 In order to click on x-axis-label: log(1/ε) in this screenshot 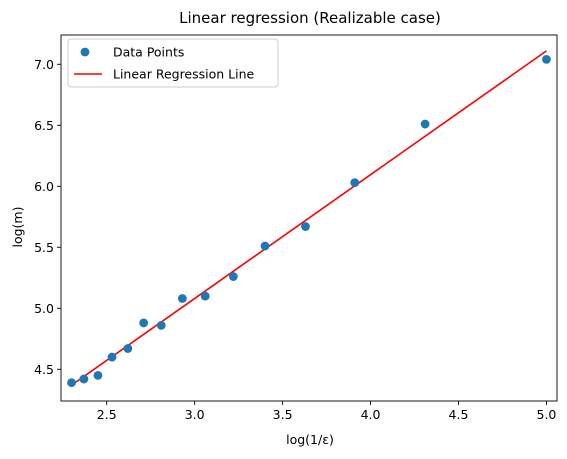, I will do `click(310, 439)`.